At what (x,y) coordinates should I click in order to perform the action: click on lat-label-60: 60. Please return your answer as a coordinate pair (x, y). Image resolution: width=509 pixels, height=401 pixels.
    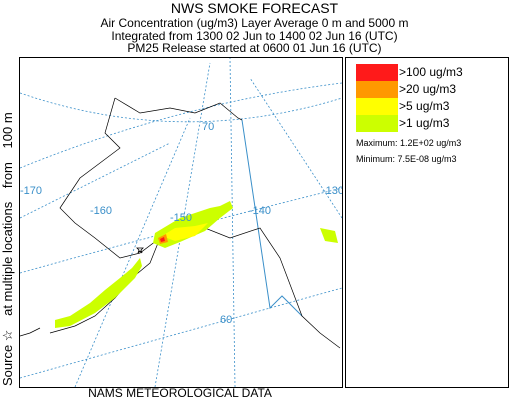
    Looking at the image, I should click on (226, 320).